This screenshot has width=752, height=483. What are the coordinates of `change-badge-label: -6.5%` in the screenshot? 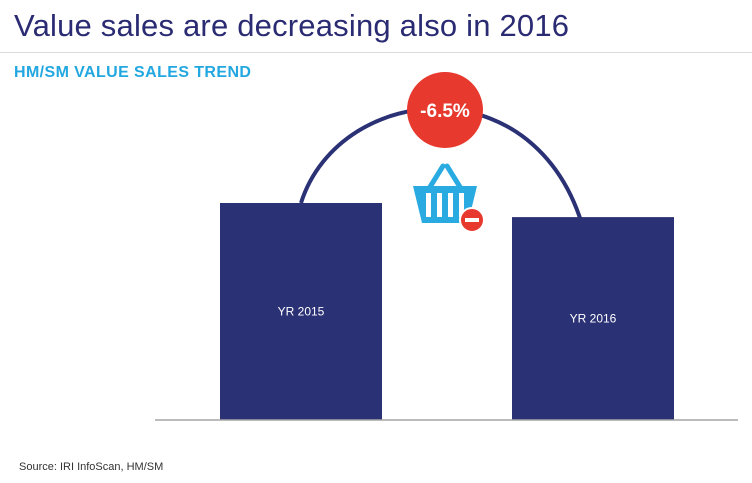 It's located at (445, 111).